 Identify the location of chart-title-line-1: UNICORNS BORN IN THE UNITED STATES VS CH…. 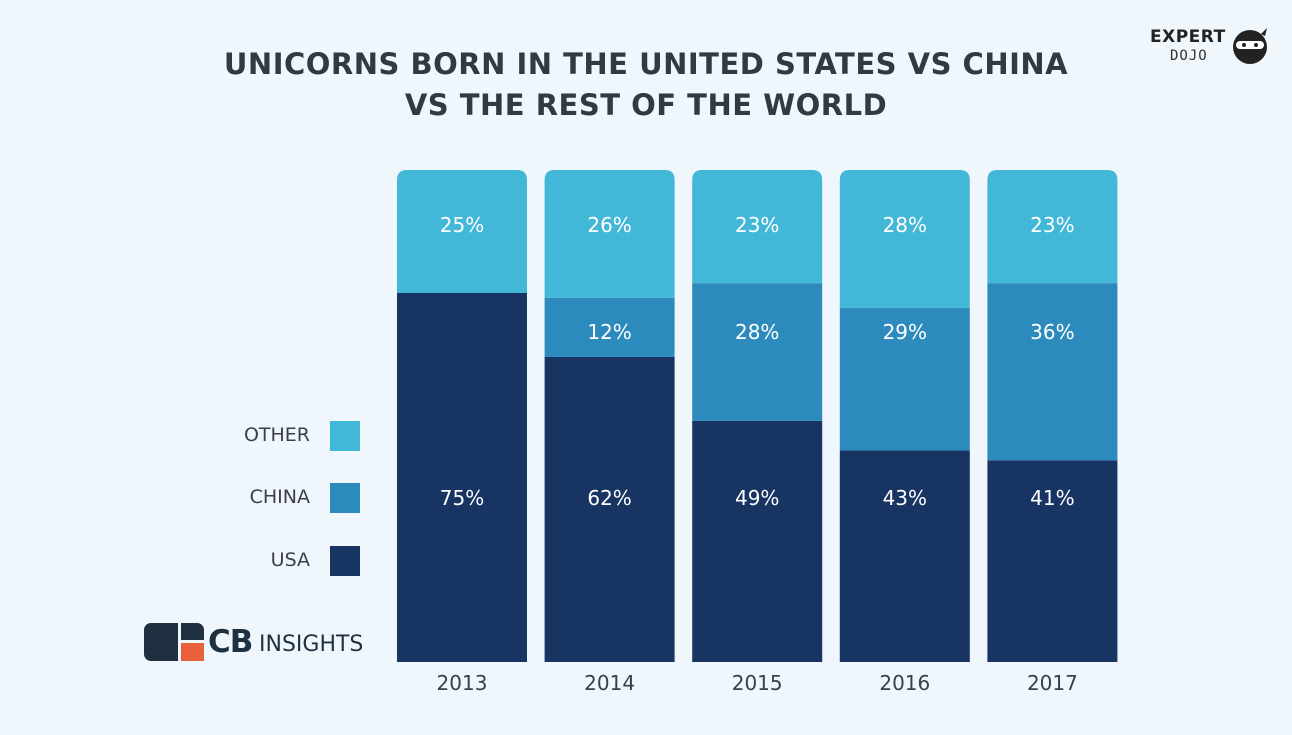
(646, 64).